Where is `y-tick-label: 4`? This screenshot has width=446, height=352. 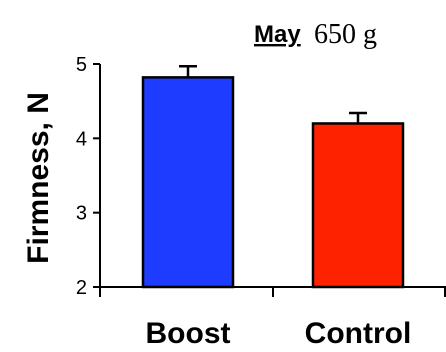 y-tick-label: 4 is located at coordinates (81, 139).